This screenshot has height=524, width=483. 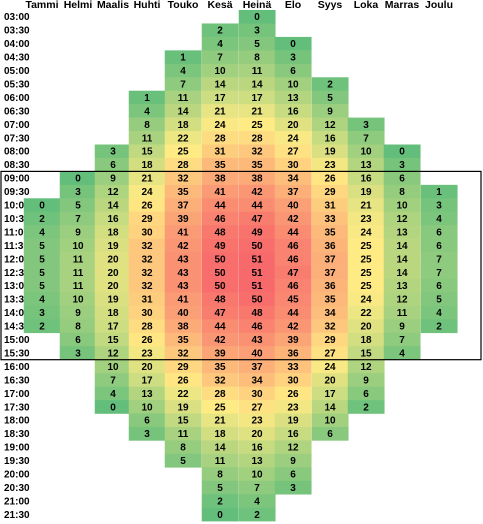 I want to click on cell-value: 40, so click(x=183, y=313).